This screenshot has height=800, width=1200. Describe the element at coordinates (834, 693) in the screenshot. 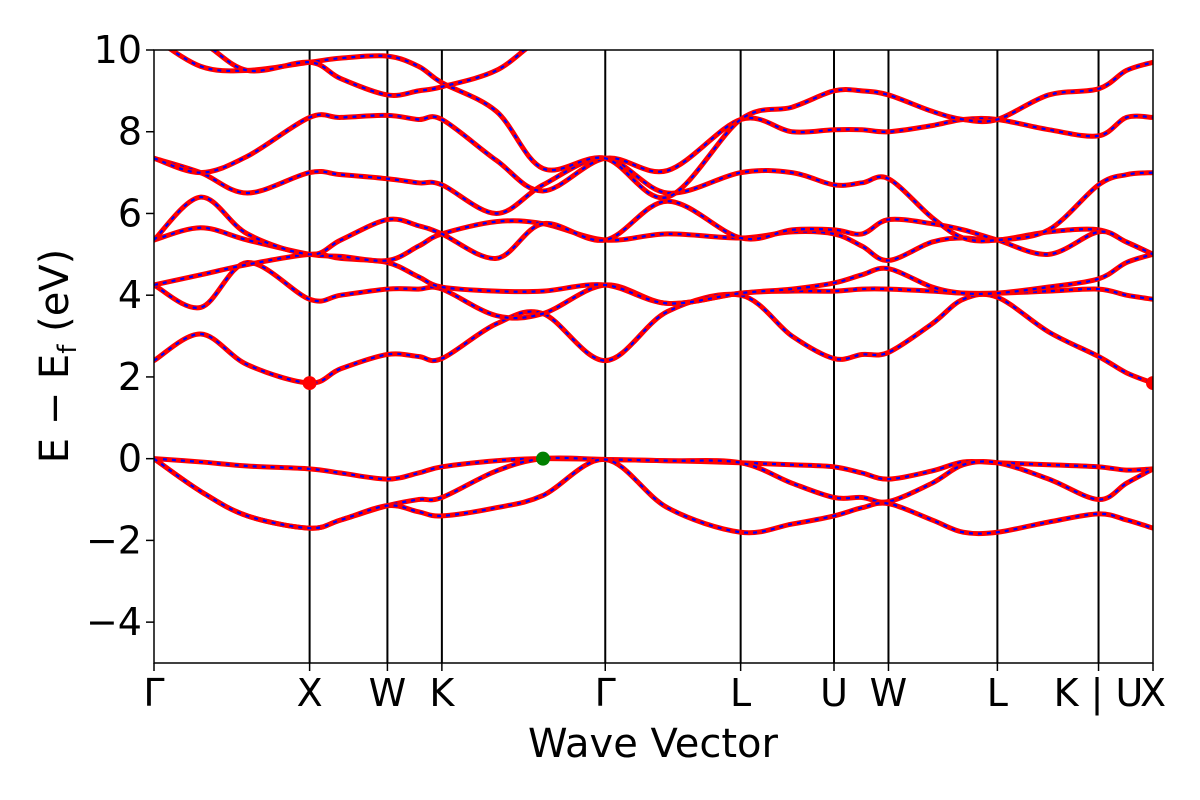

I see `x-tick-label-6: U` at that location.